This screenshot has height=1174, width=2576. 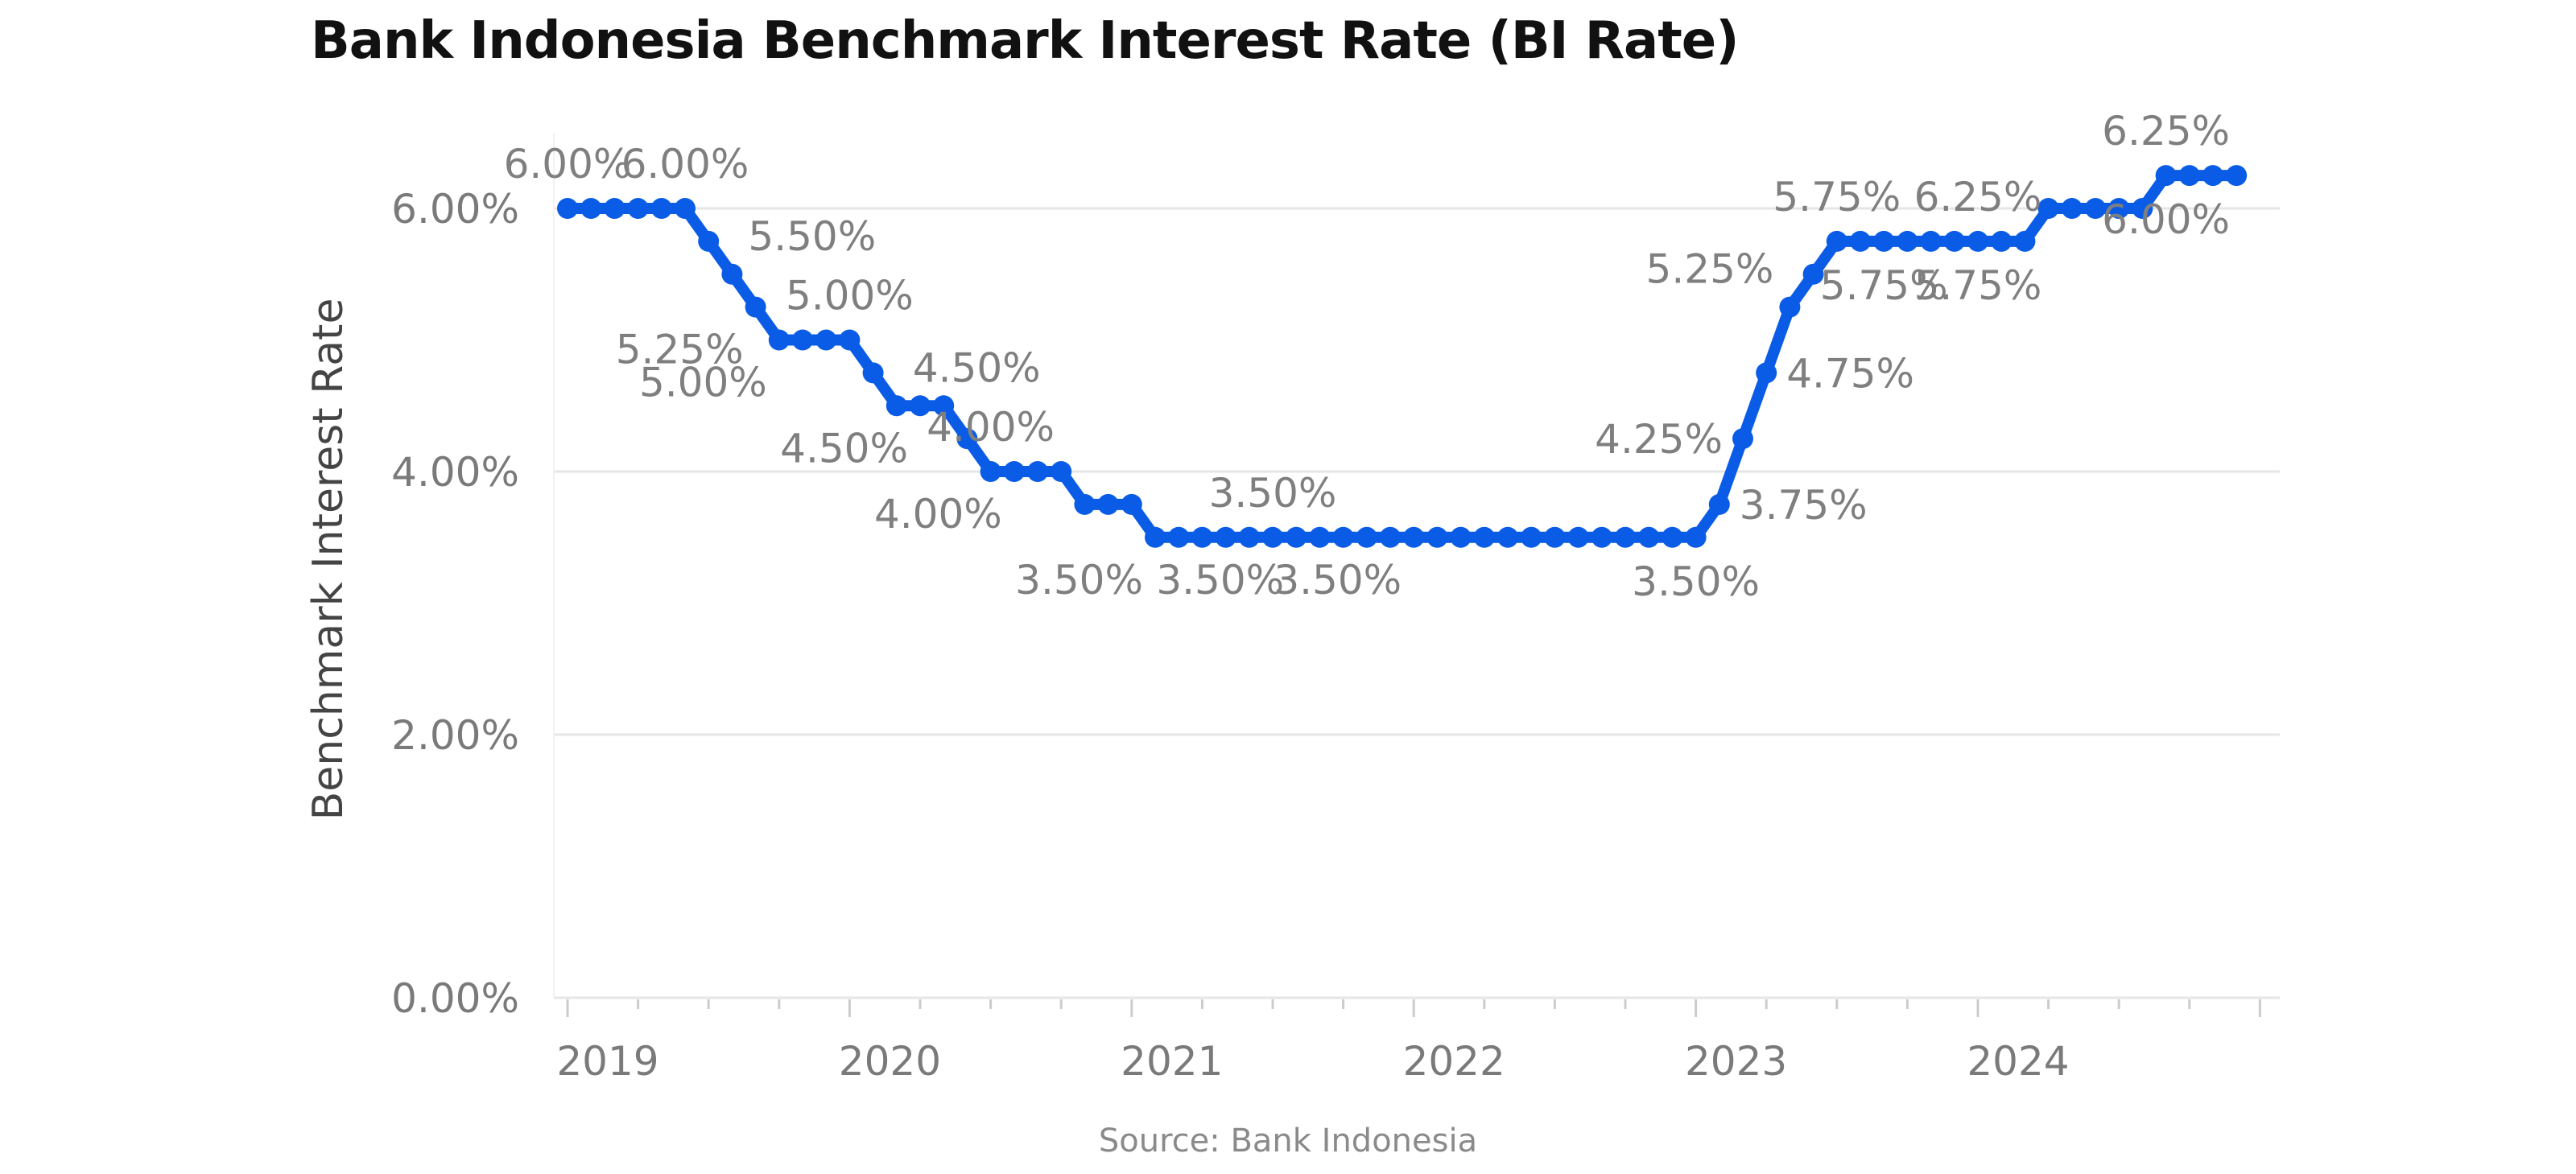 I want to click on x-tick-label: 2023, so click(x=1736, y=1061).